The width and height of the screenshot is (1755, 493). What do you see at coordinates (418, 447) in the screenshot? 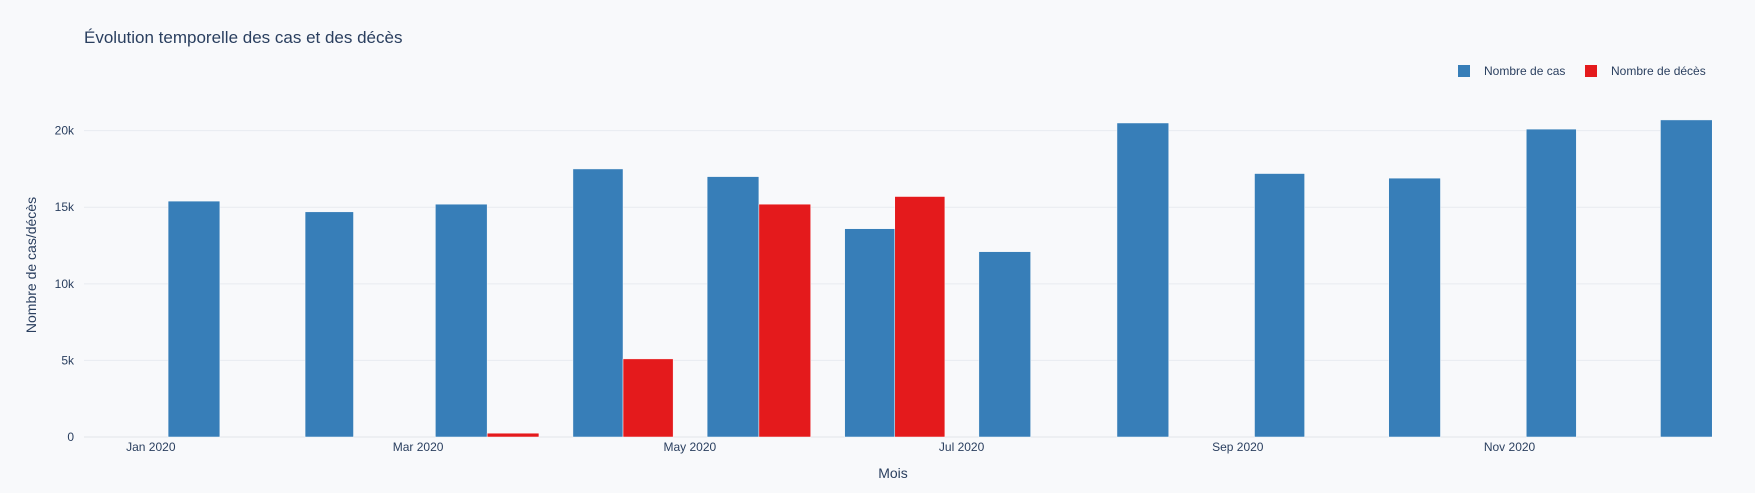
I see `x-tick-label: Mar 2020` at bounding box center [418, 447].